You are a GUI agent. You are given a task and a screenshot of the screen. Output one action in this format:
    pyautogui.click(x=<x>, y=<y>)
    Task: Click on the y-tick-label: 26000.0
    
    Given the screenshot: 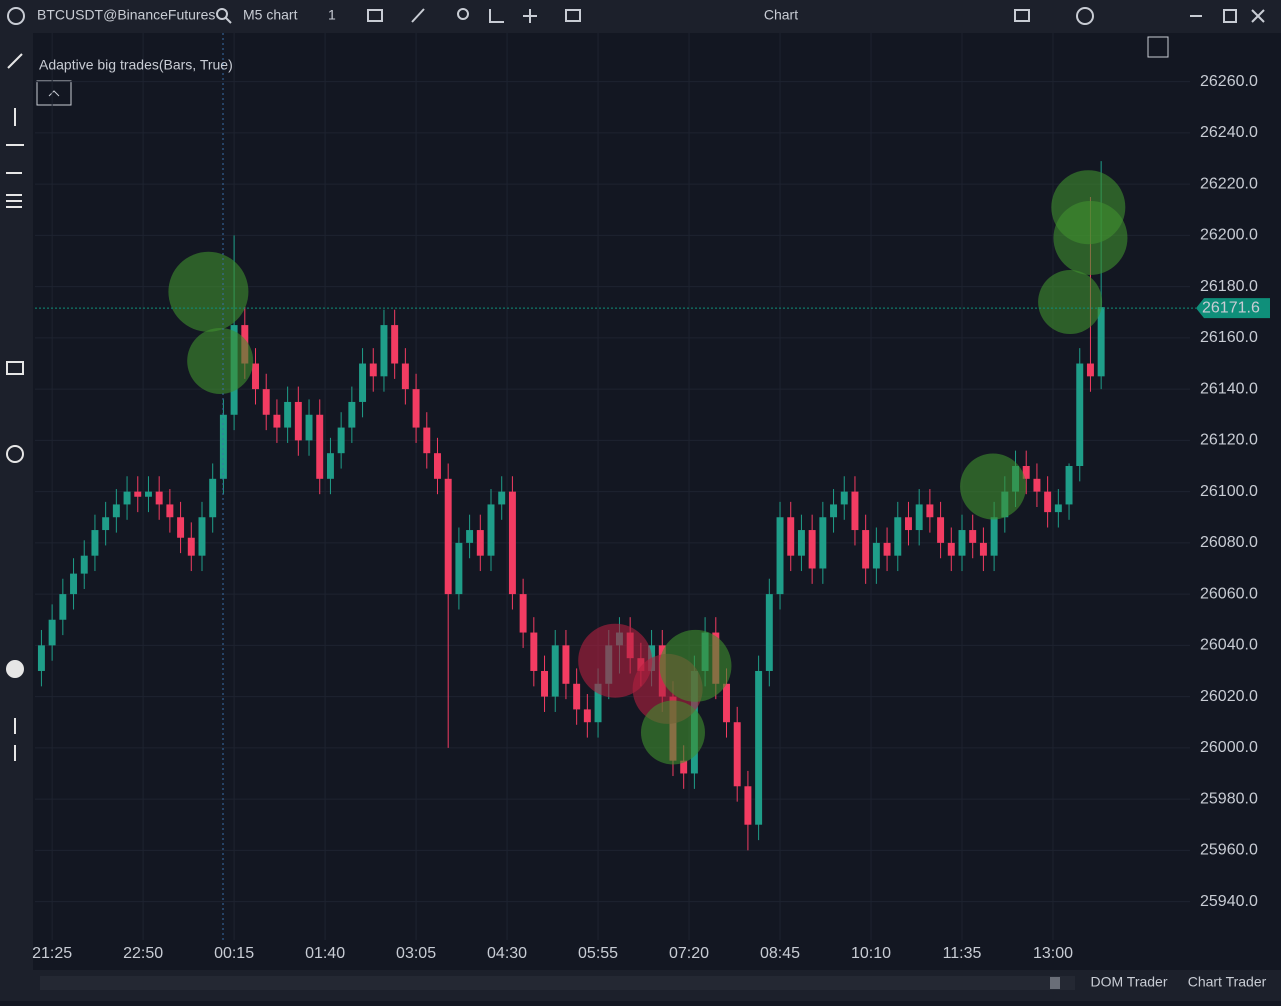 What is the action you would take?
    pyautogui.click(x=1229, y=747)
    